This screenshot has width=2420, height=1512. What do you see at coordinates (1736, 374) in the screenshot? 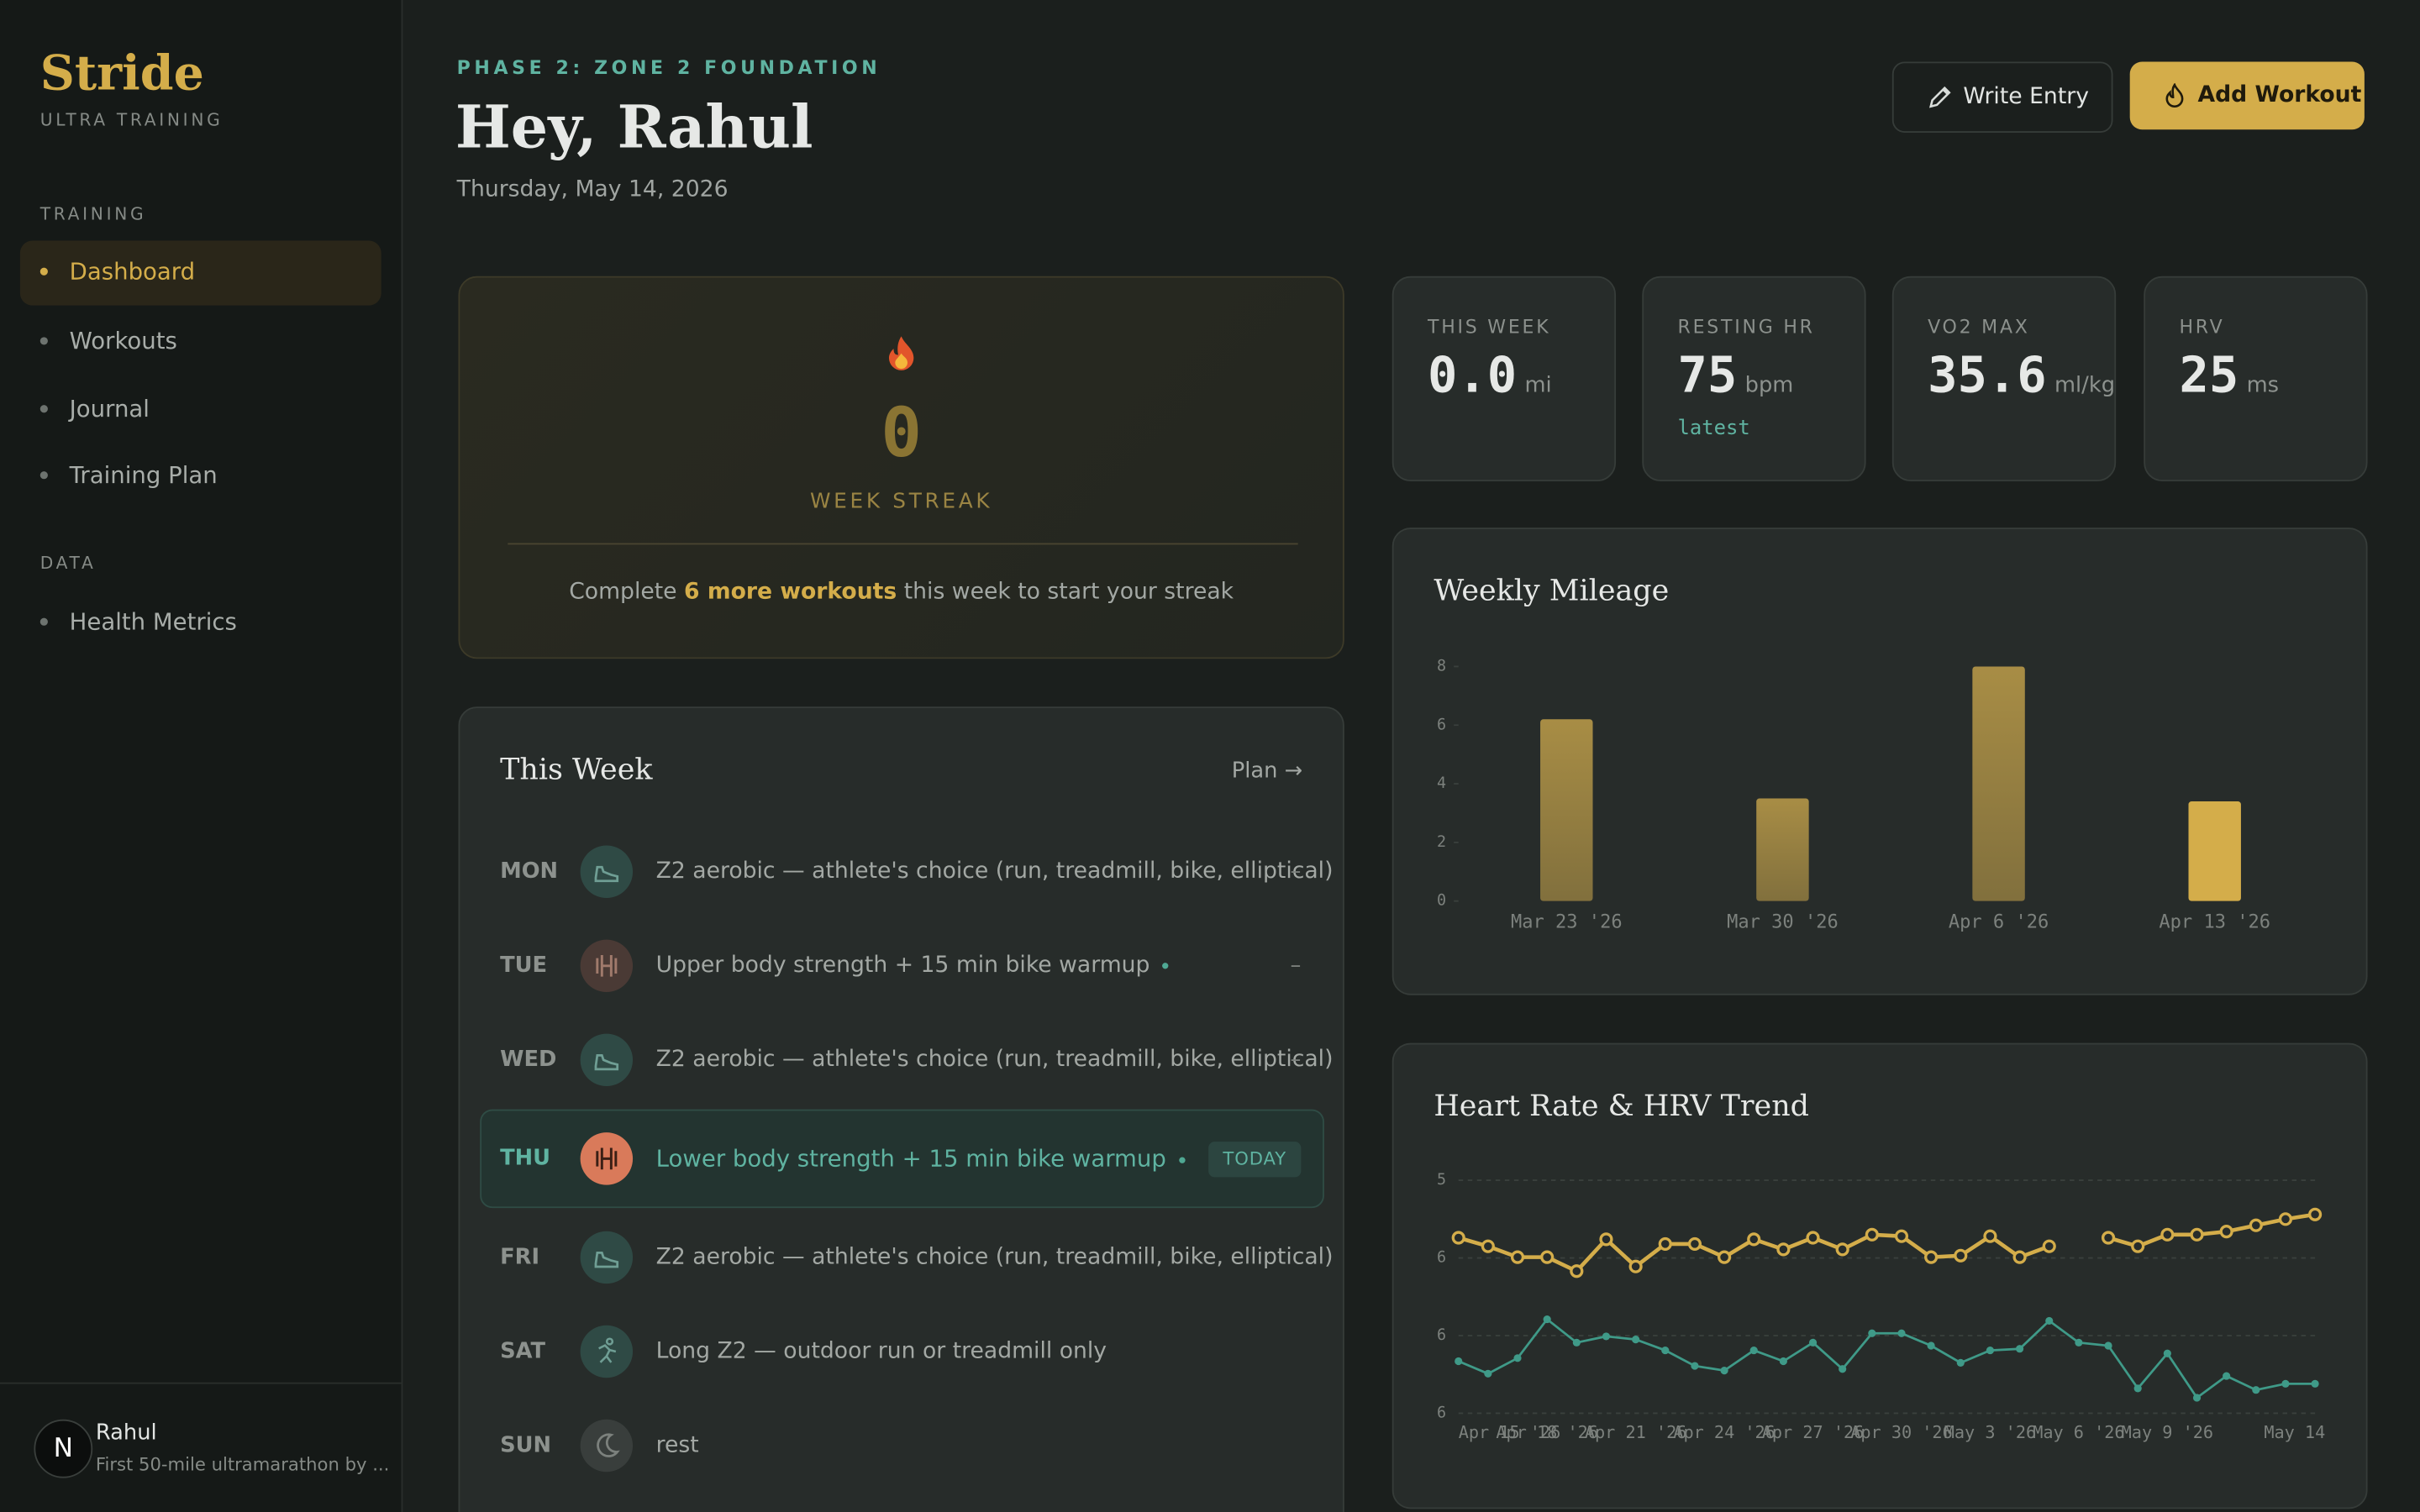
I see `stat-value-row: 75 bpm` at bounding box center [1736, 374].